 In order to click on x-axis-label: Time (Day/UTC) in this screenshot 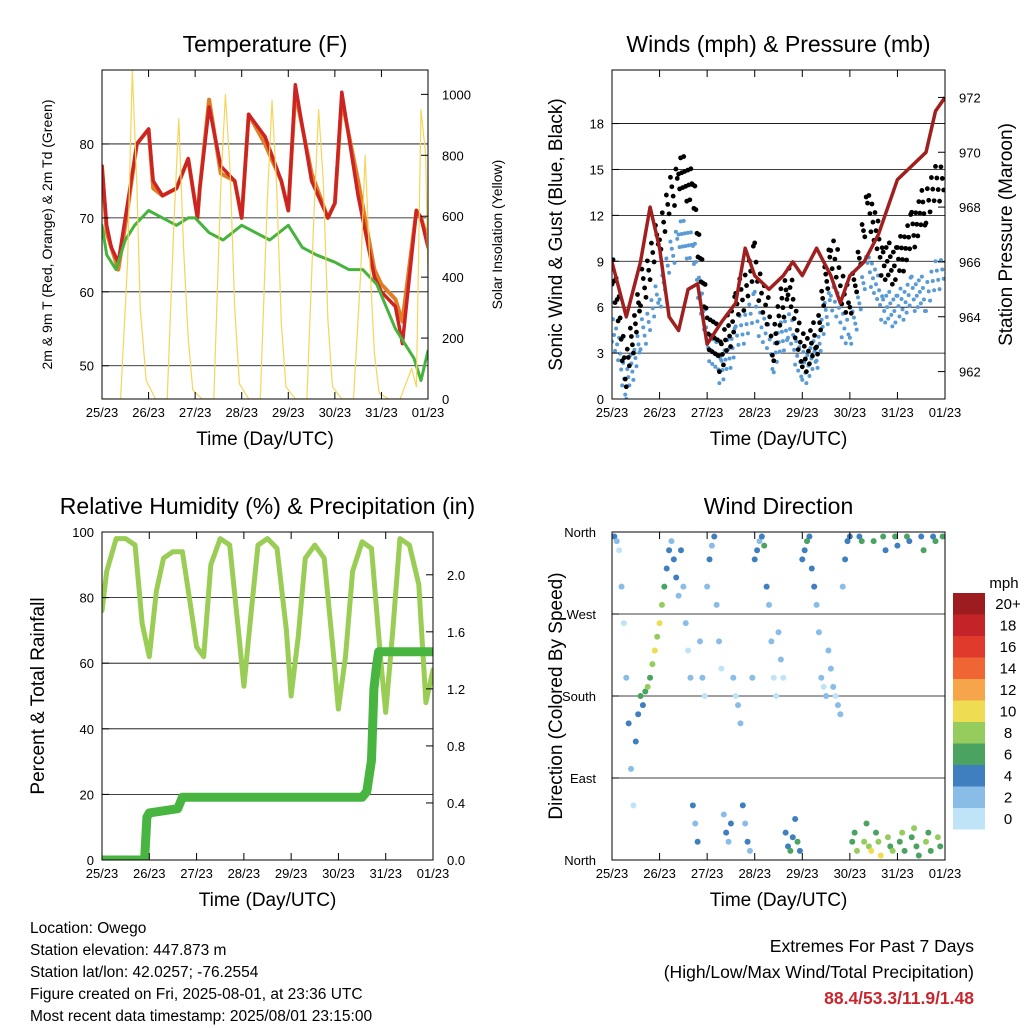, I will do `click(779, 900)`.